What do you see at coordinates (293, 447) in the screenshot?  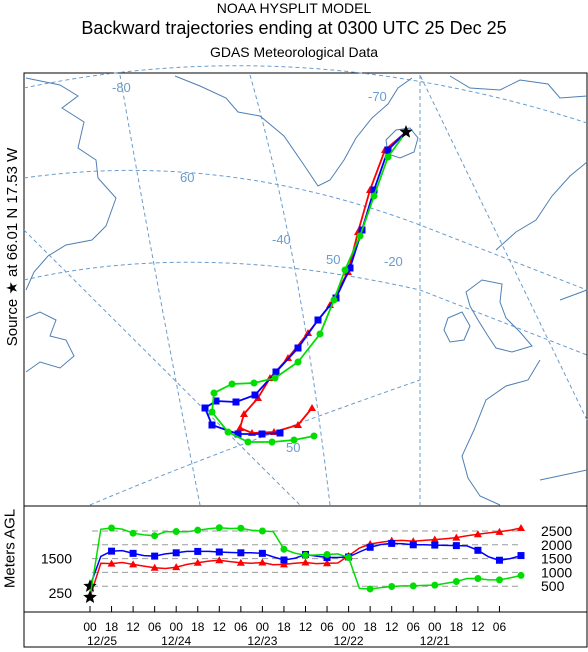 I see `graticule-label: 50` at bounding box center [293, 447].